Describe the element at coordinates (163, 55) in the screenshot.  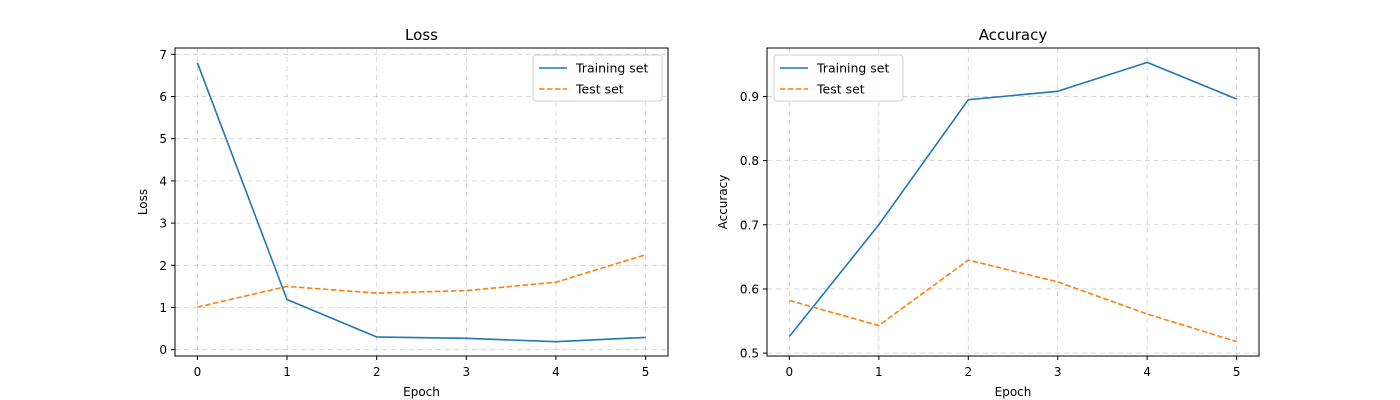
I see `y-tick-label: 7` at that location.